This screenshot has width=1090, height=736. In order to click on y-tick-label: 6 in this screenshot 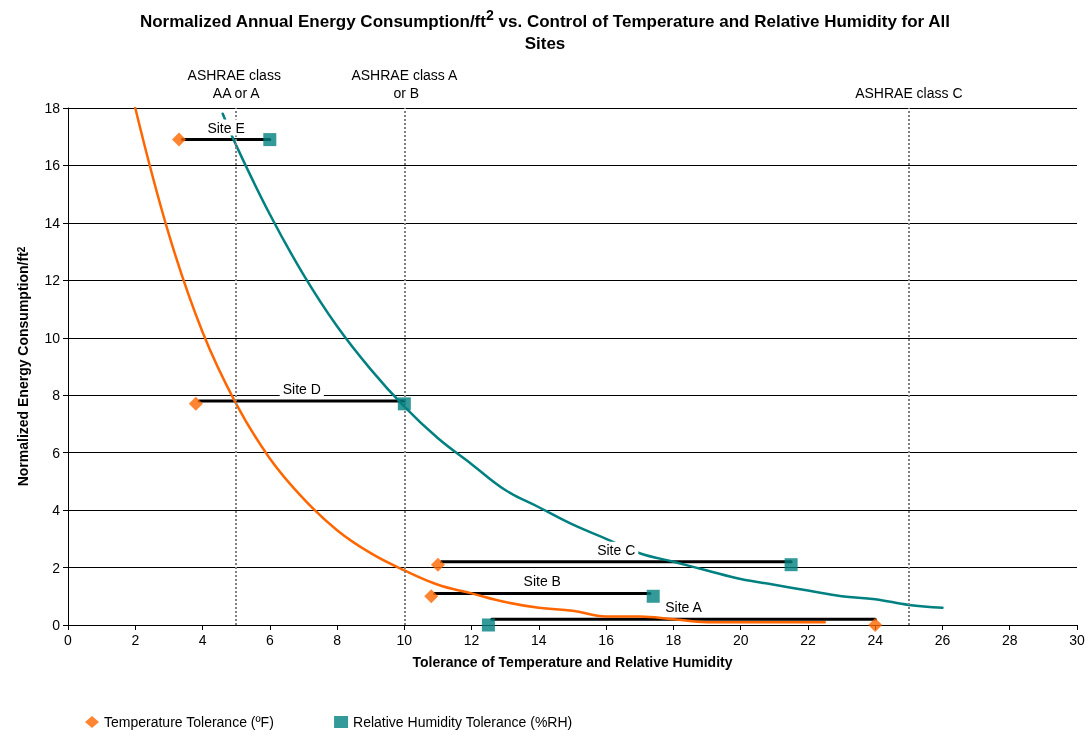, I will do `click(56, 452)`.